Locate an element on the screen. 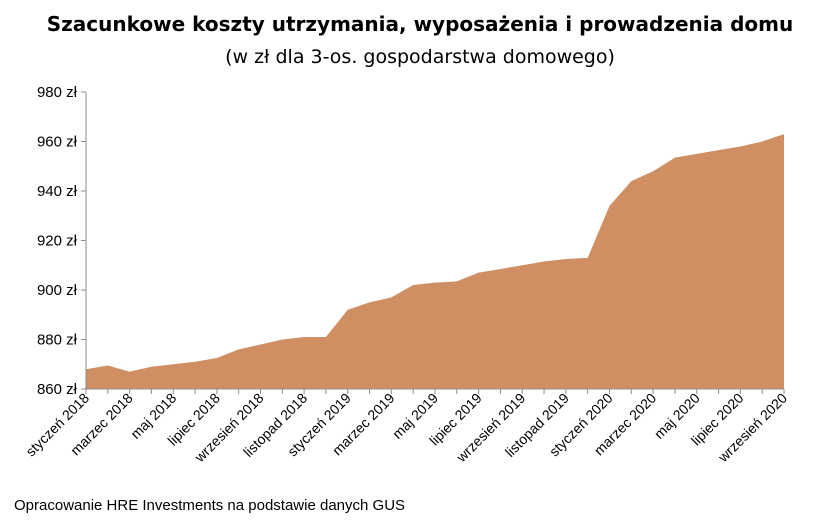  chart-subtitle: (w zł dla 3-os. gospodarstwa domowego) is located at coordinates (420, 57).